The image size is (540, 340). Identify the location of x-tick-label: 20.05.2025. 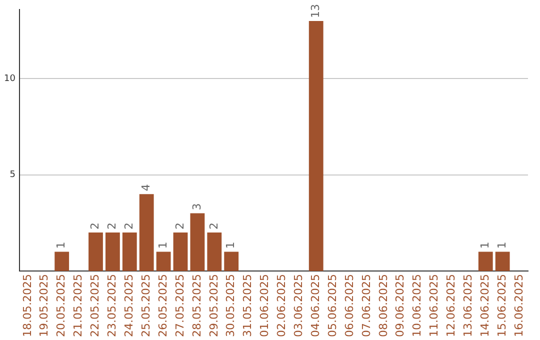
(61, 306).